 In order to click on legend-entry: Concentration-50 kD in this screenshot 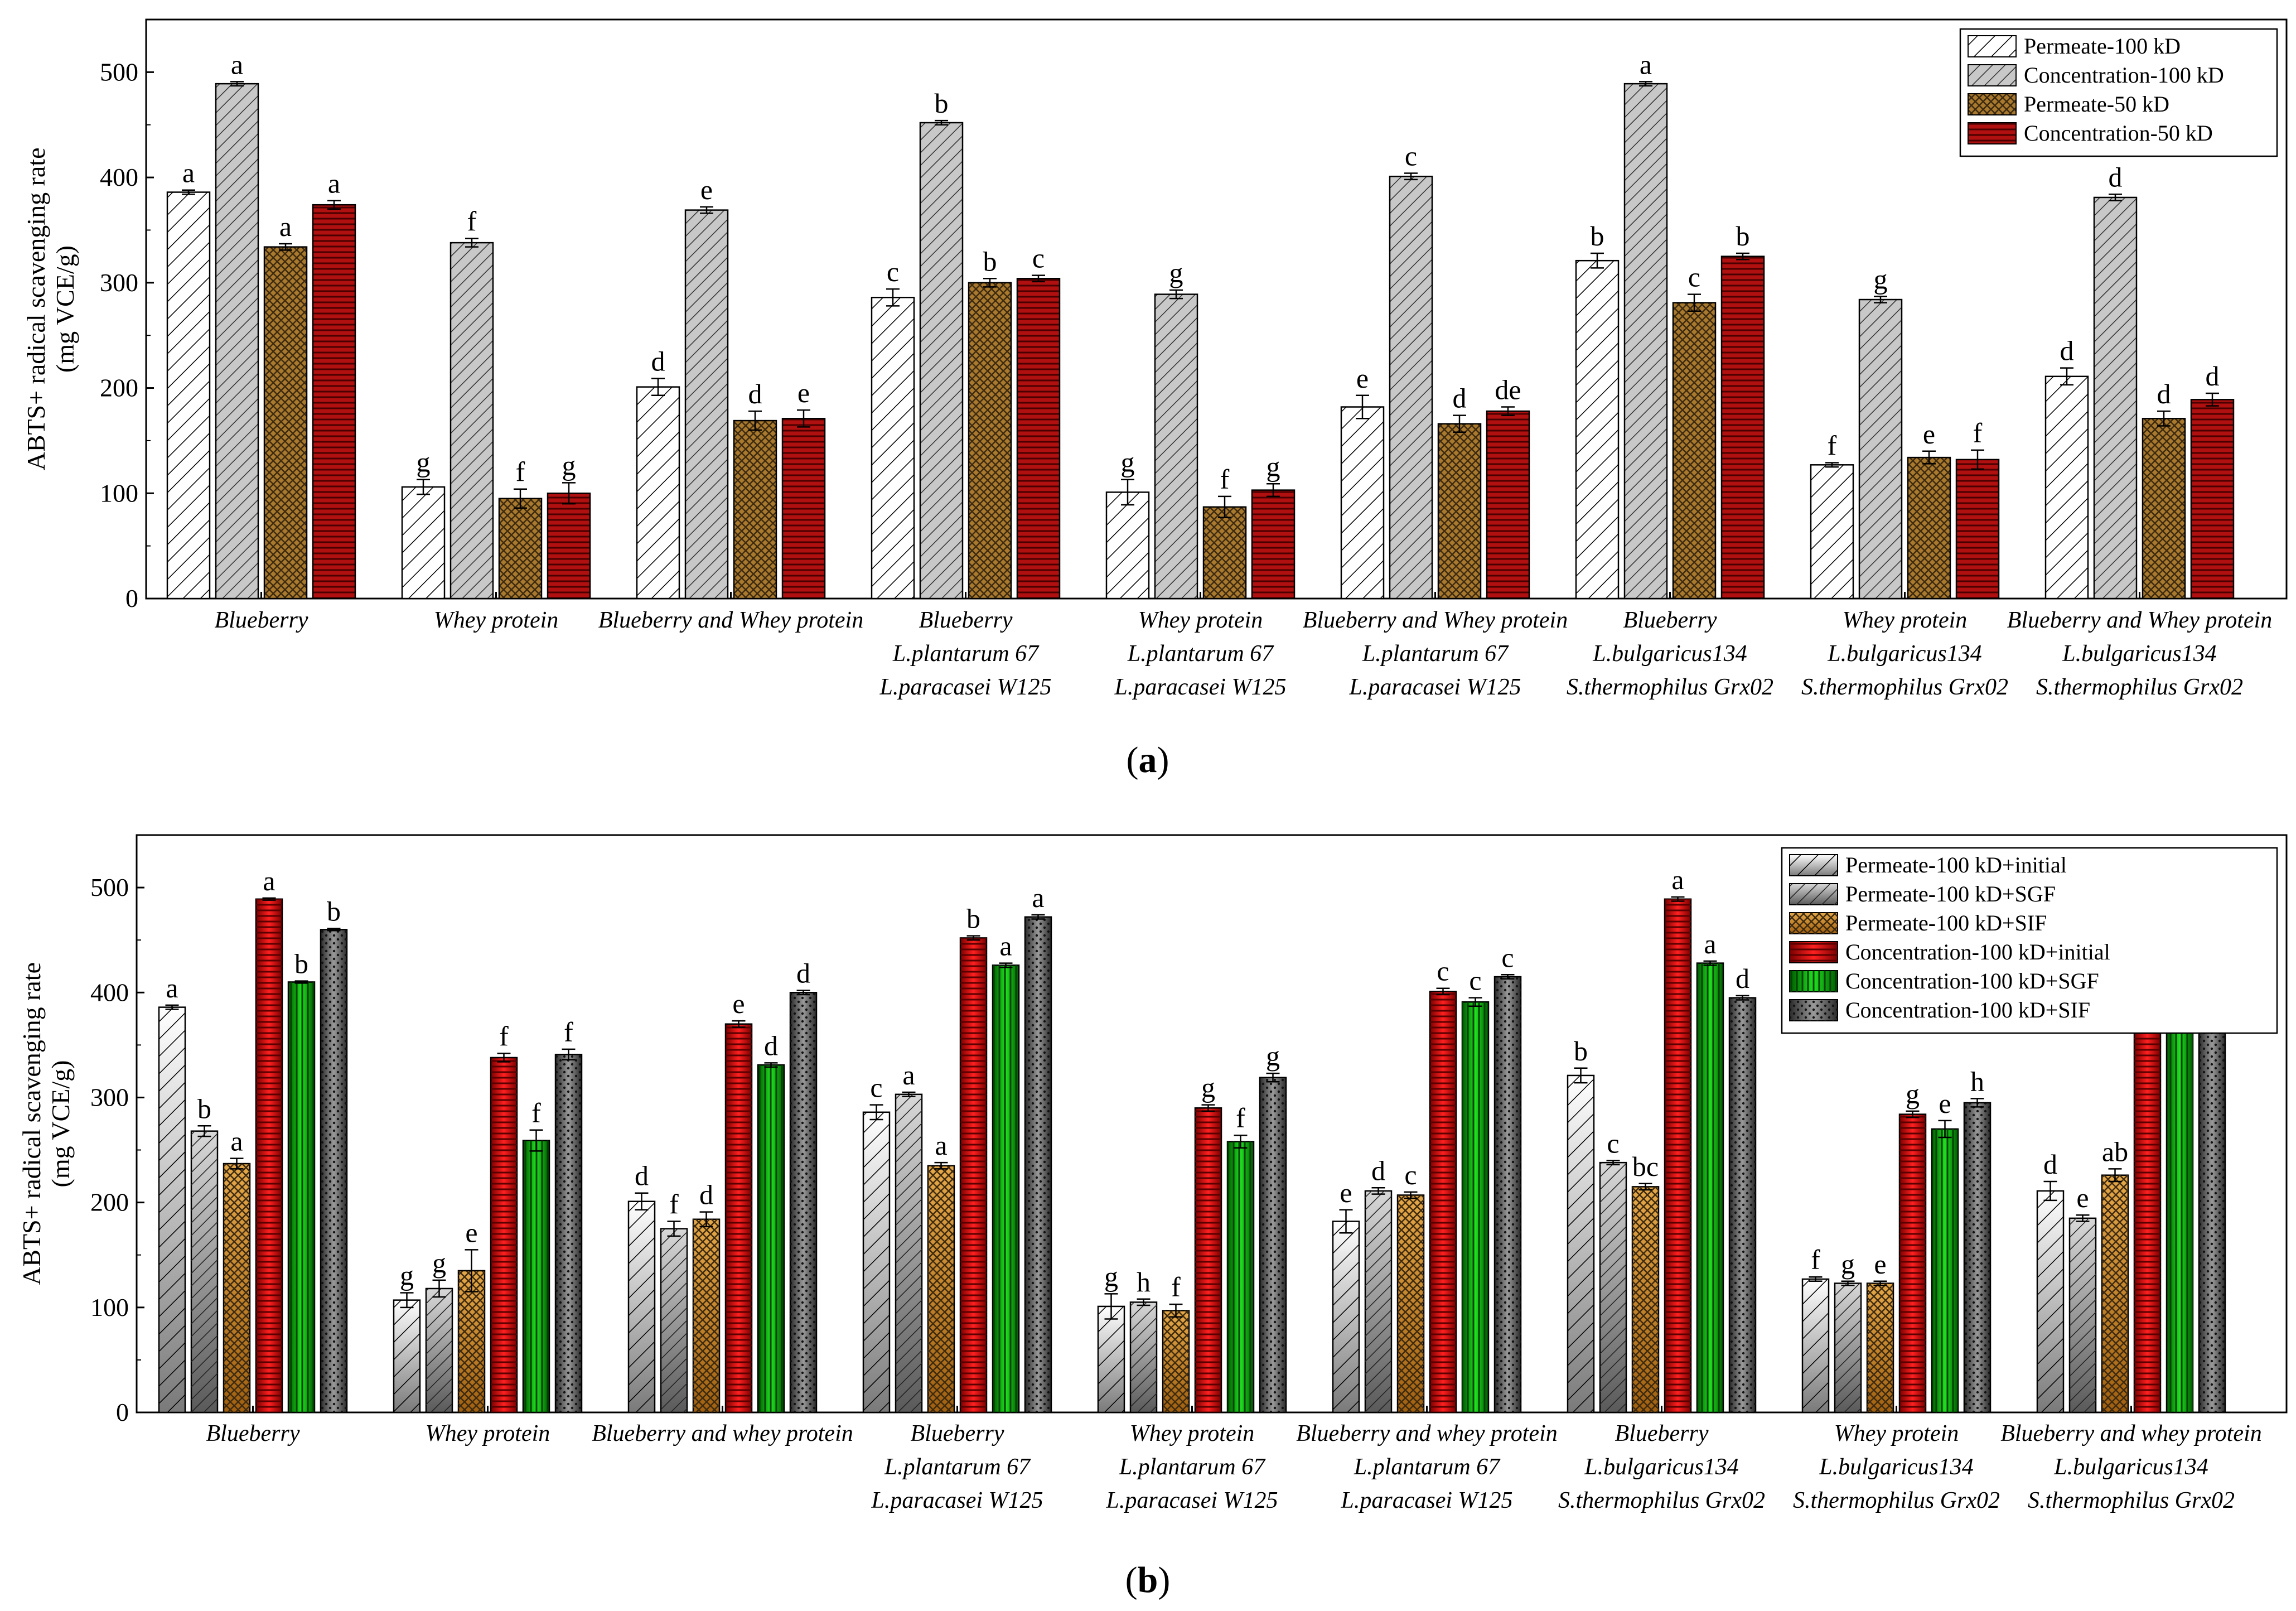, I will do `click(2118, 133)`.